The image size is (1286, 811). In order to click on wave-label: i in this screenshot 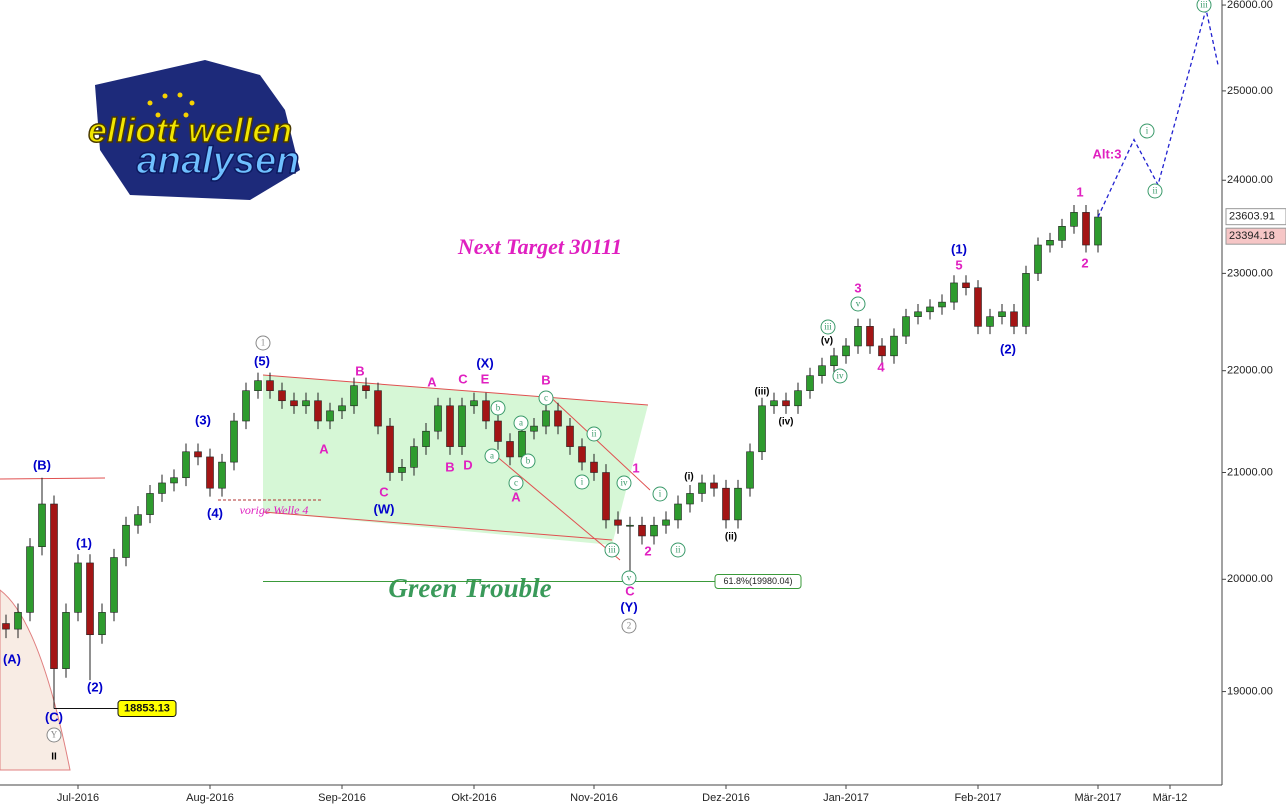, I will do `click(660, 494)`.